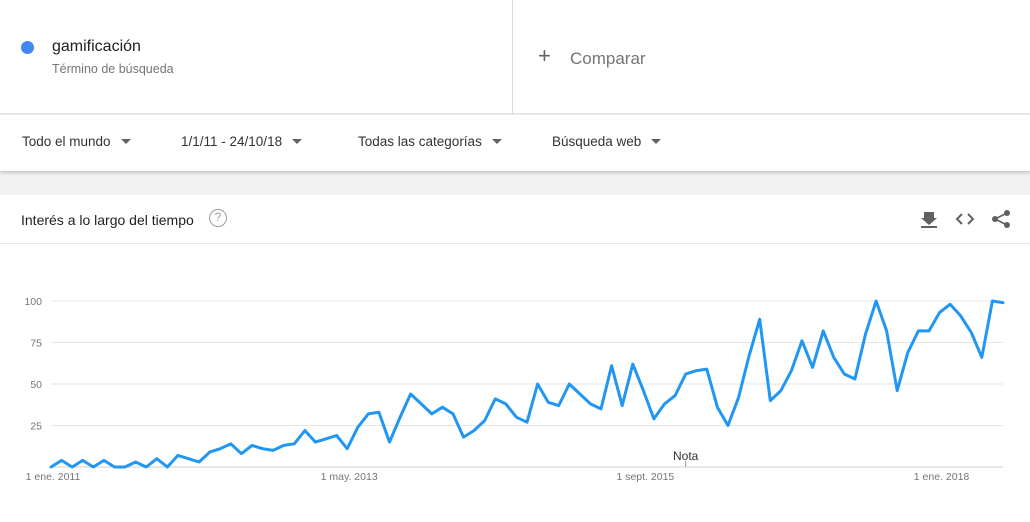 This screenshot has width=1030, height=522. I want to click on compare-button: + Comparar, so click(772, 57).